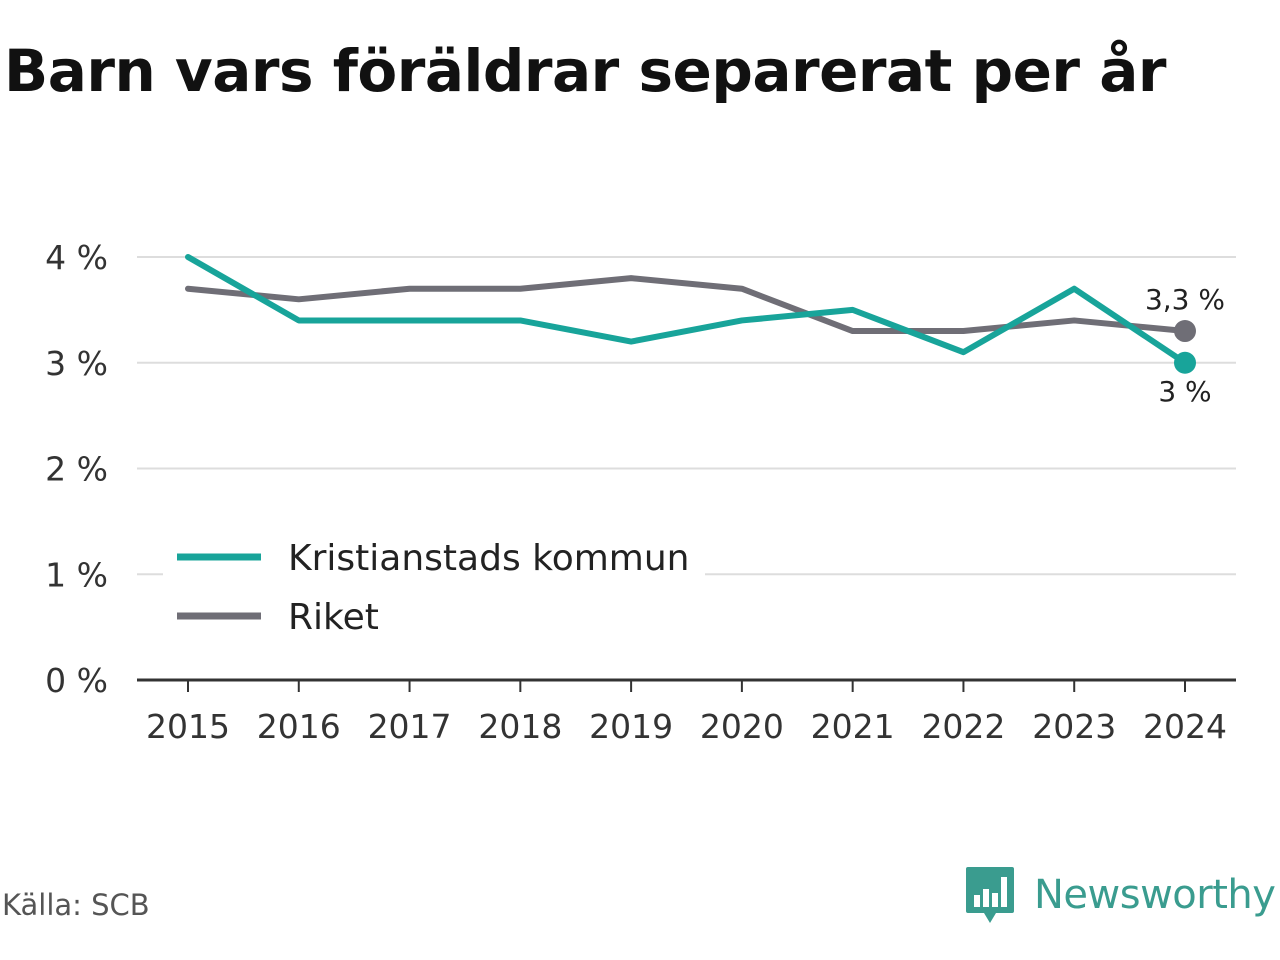 The width and height of the screenshot is (1280, 960). What do you see at coordinates (76, 905) in the screenshot?
I see `source-note: Källa: SCB` at bounding box center [76, 905].